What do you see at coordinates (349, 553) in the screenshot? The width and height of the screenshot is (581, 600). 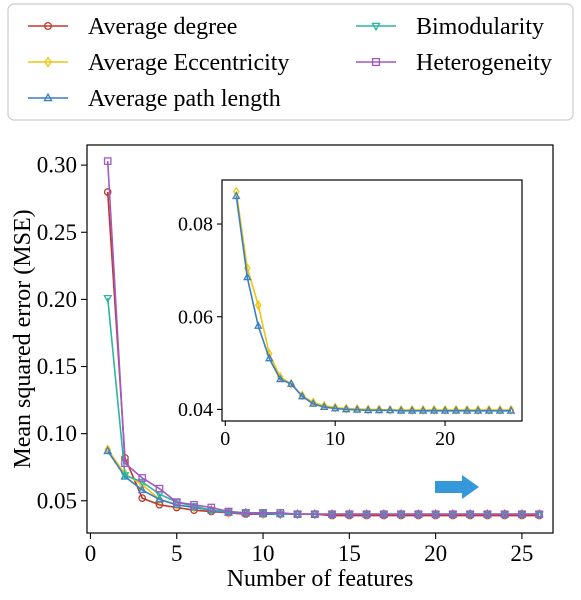 I see `x-tick-label: 15` at bounding box center [349, 553].